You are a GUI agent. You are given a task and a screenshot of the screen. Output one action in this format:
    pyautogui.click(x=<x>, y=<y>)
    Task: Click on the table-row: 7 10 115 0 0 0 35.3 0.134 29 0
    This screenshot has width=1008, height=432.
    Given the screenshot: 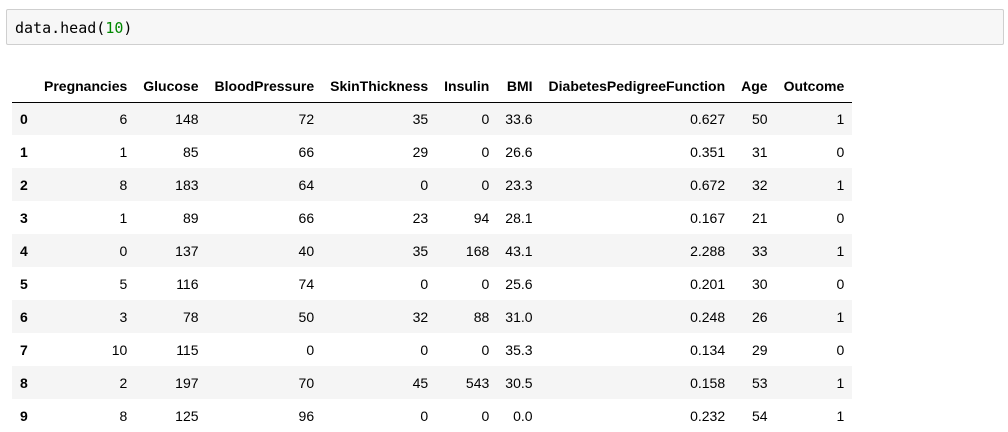 What is the action you would take?
    pyautogui.click(x=432, y=349)
    